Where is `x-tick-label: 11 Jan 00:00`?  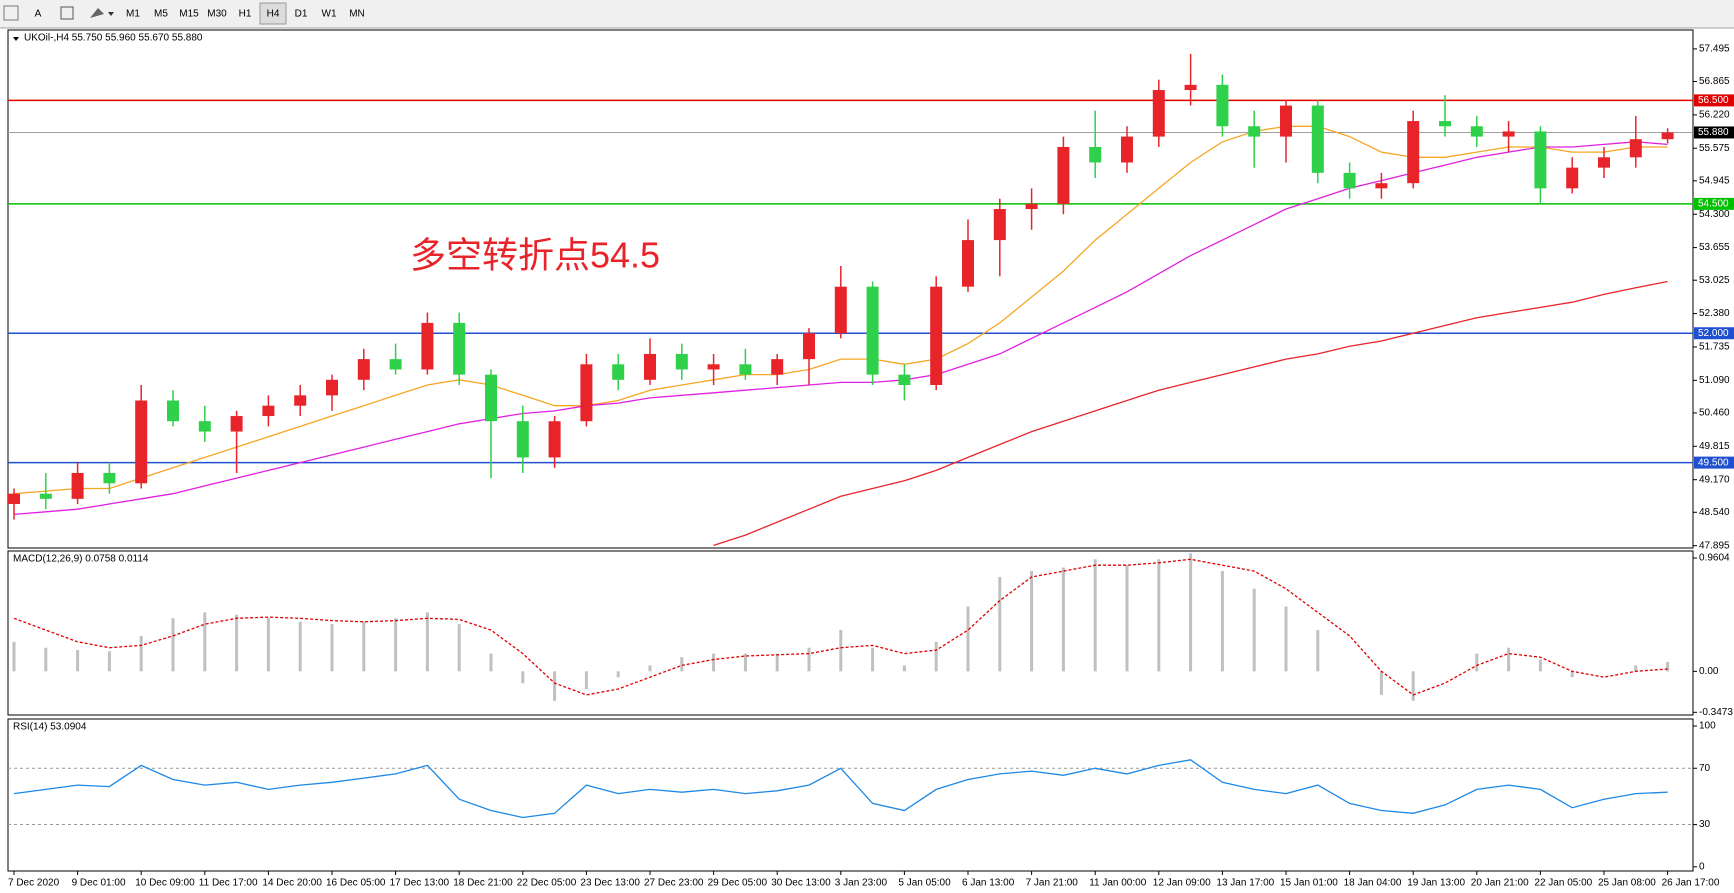
x-tick-label: 11 Jan 00:00 is located at coordinates (1118, 883).